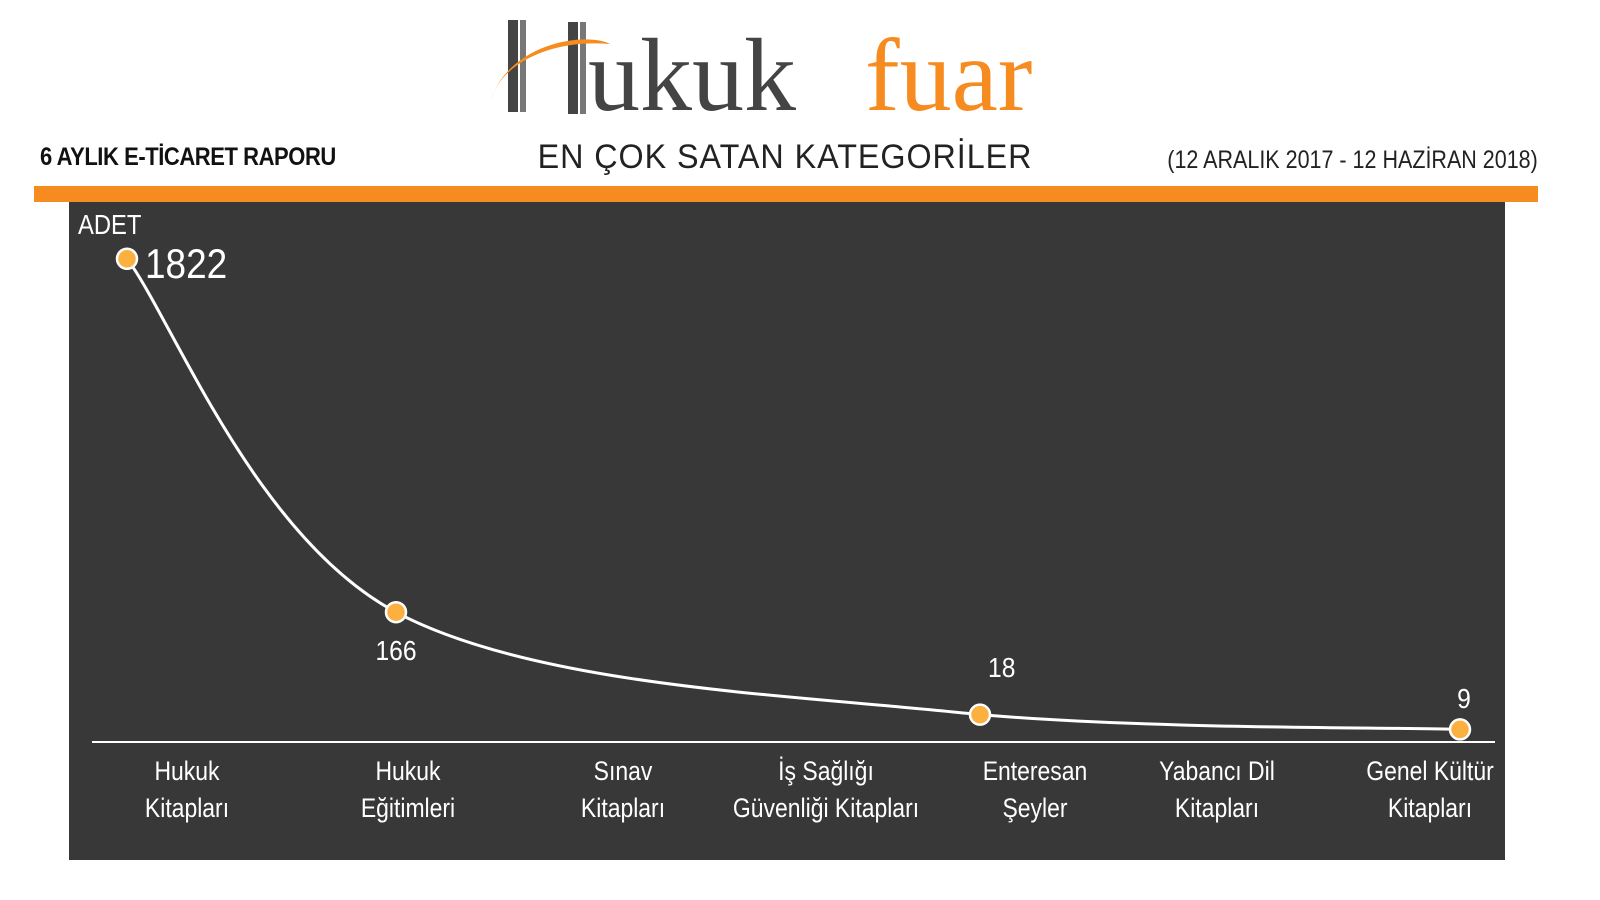  What do you see at coordinates (408, 808) in the screenshot?
I see `x-tick-label: Eğitimleri` at bounding box center [408, 808].